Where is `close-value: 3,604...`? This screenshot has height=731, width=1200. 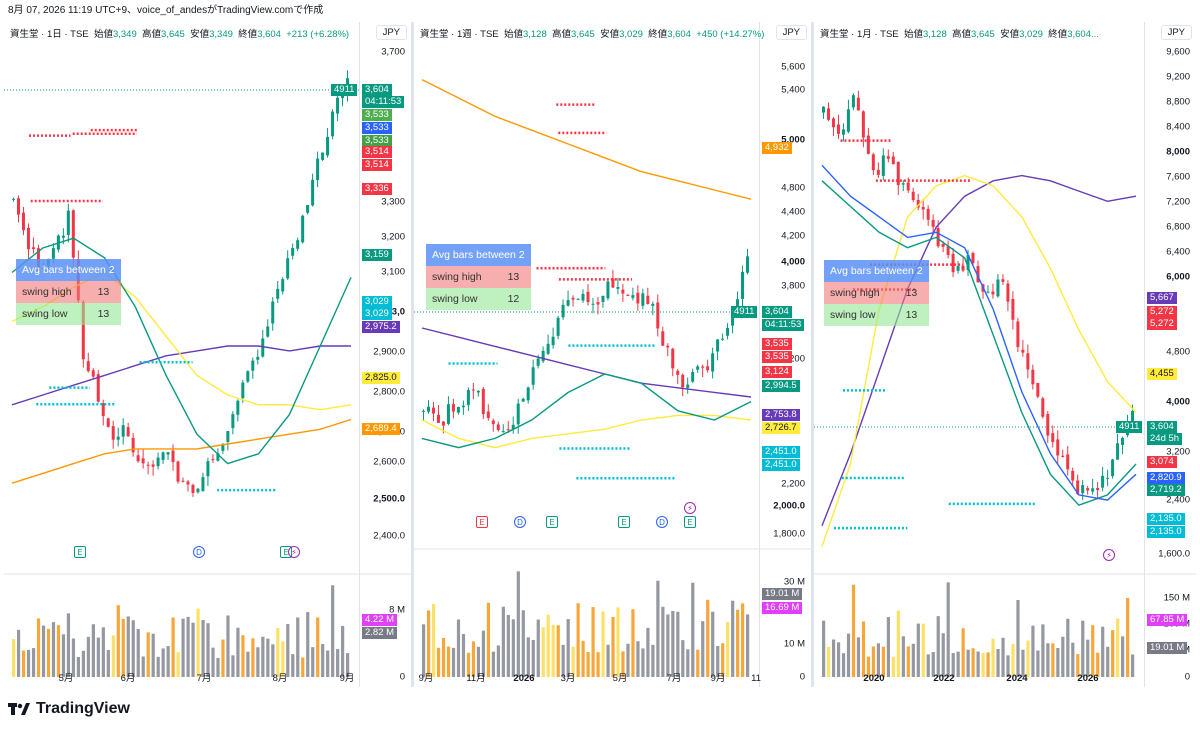 close-value: 3,604... is located at coordinates (1083, 34).